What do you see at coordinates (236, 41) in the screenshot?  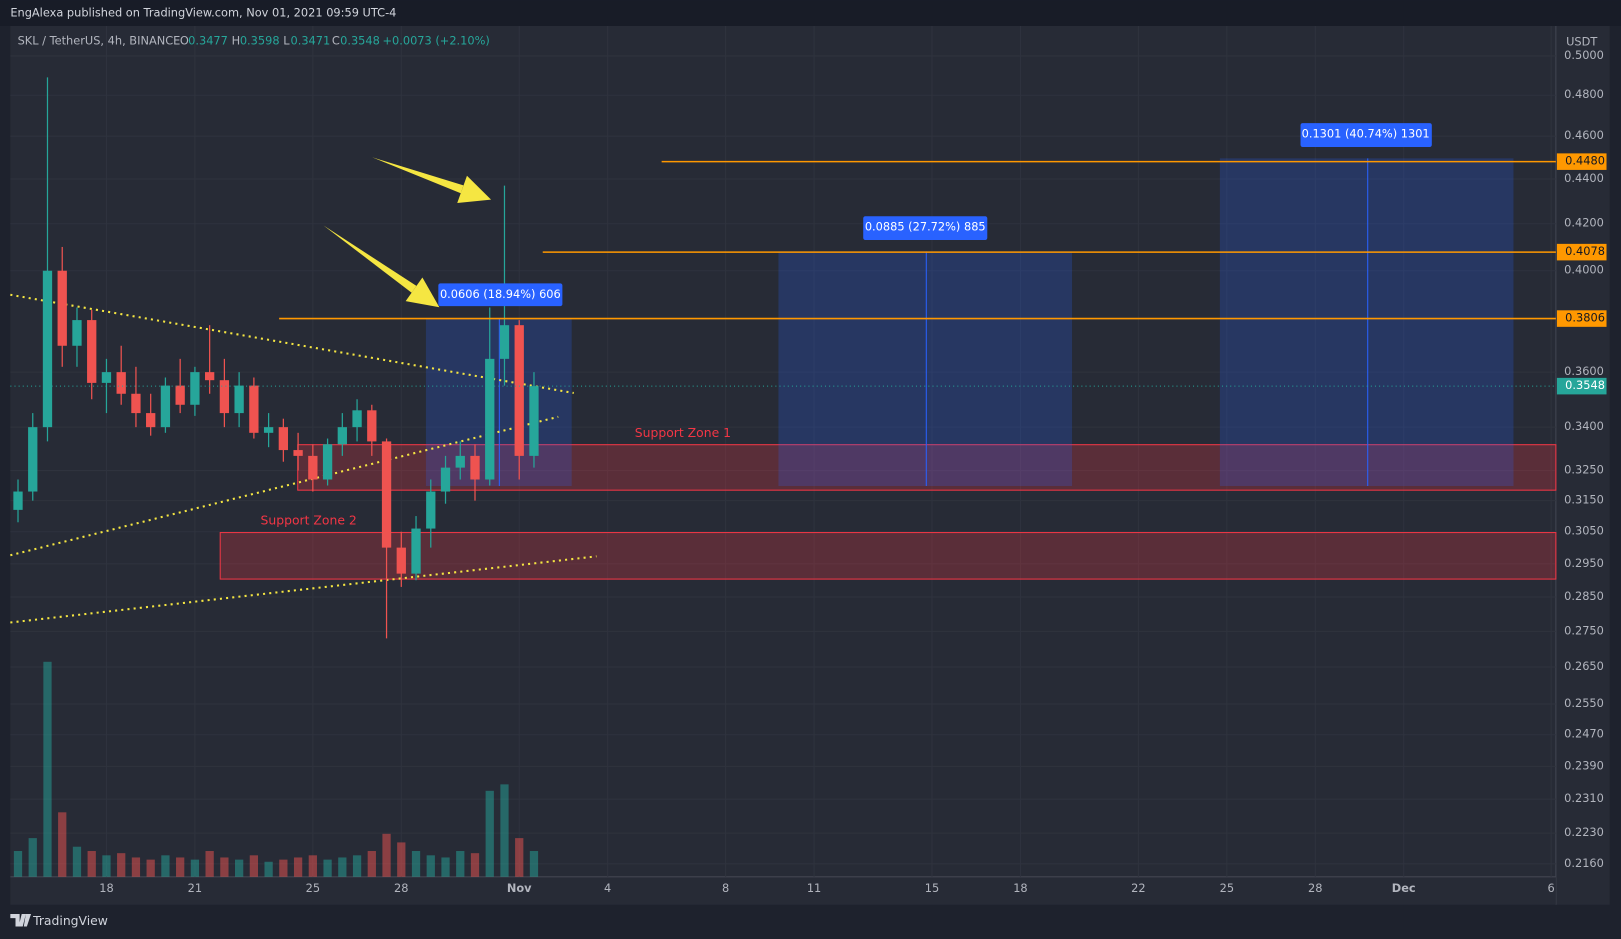 I see `legend-key: H` at bounding box center [236, 41].